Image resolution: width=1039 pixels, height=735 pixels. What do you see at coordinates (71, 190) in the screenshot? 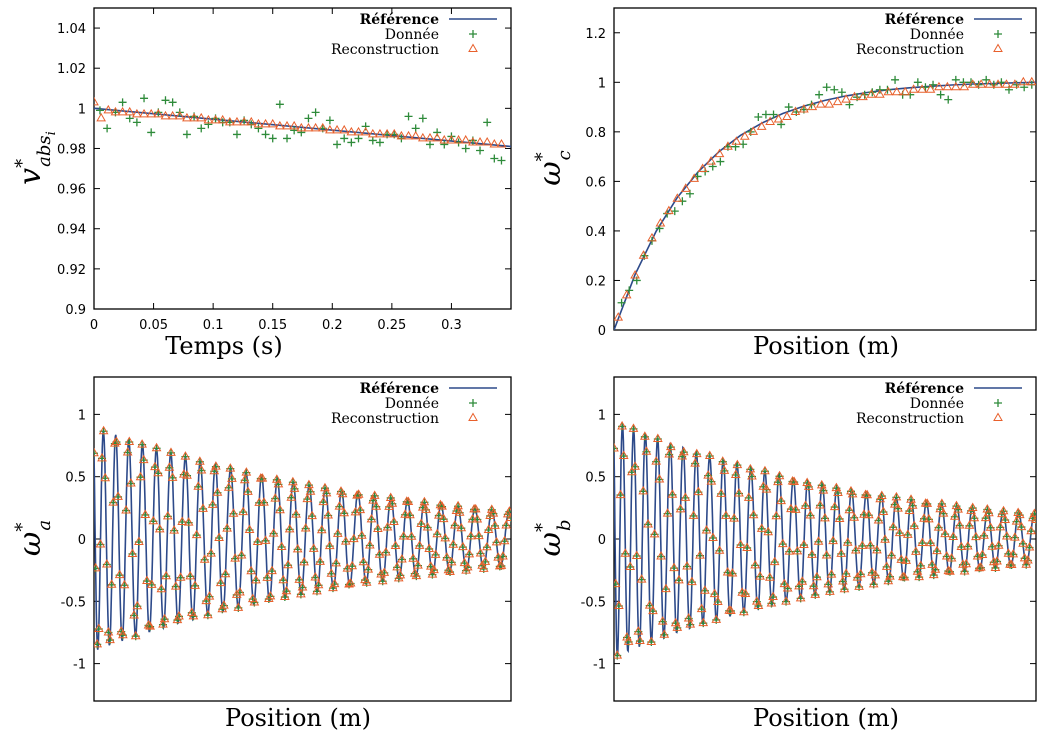
I see `y-tick-label: 0.96` at bounding box center [71, 190].